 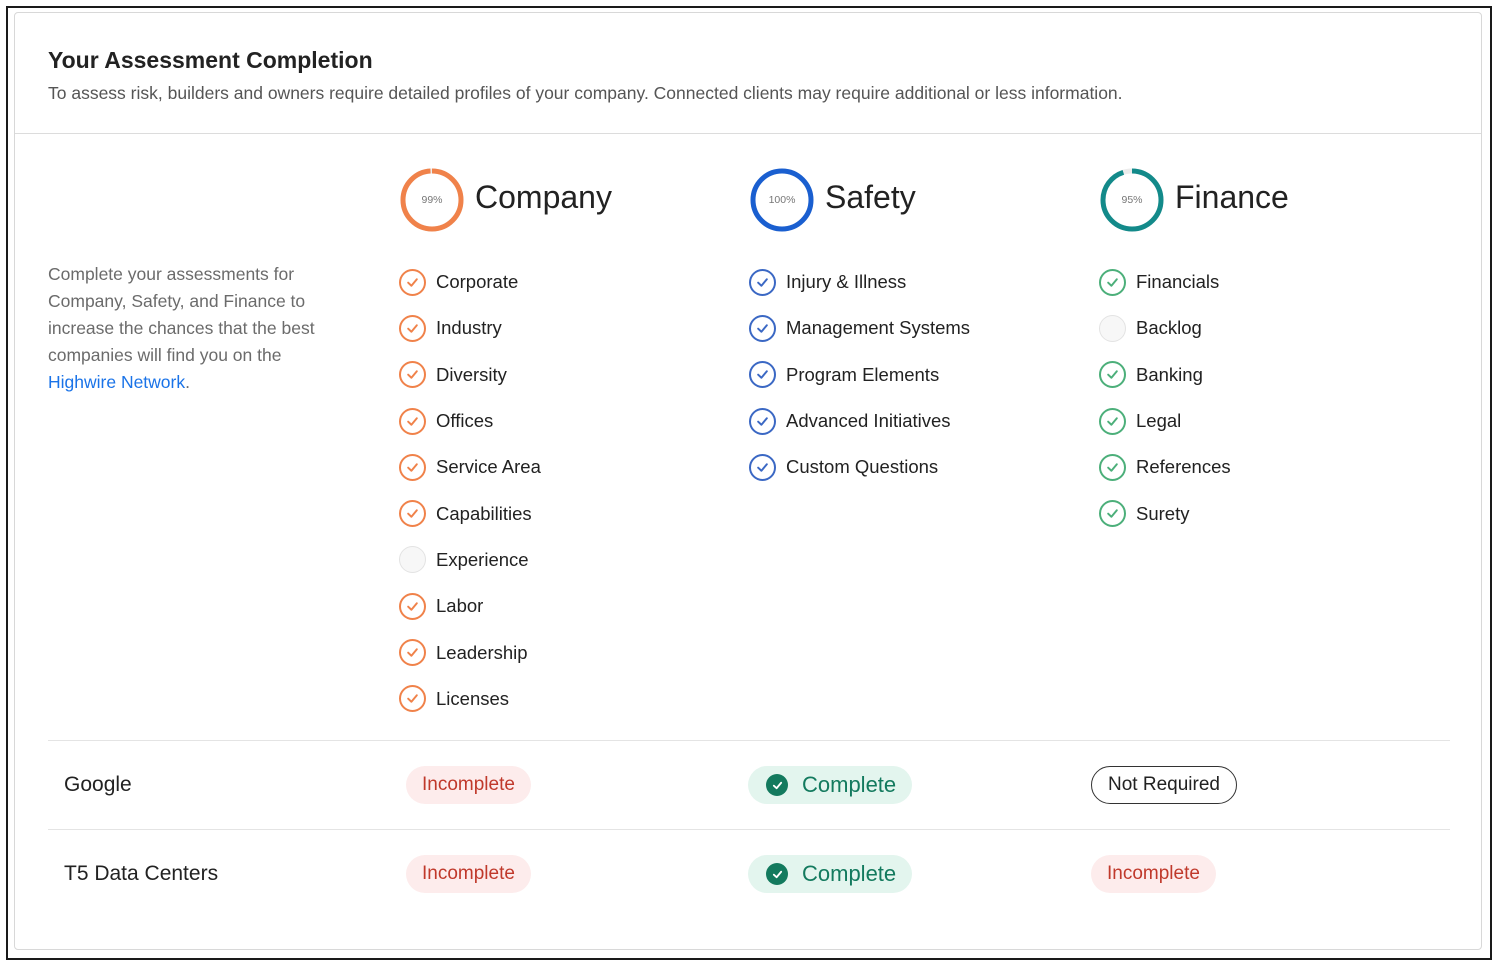 I want to click on finance-status-badge: Not Required, so click(x=1164, y=785).